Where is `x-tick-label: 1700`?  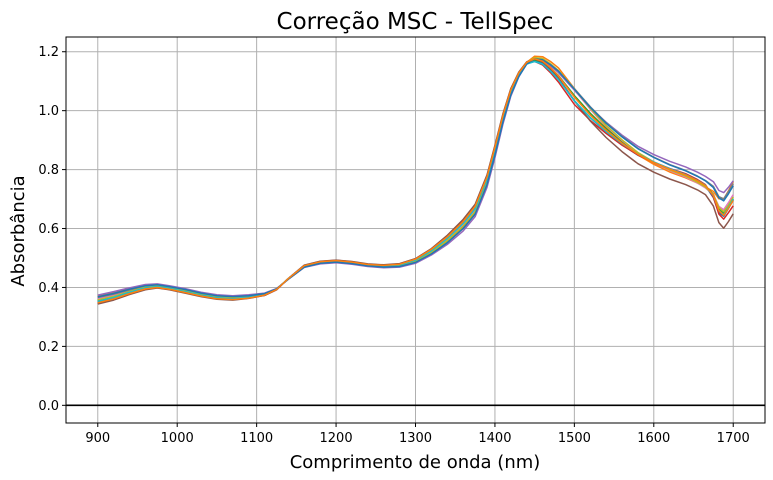 x-tick-label: 1700 is located at coordinates (733, 438).